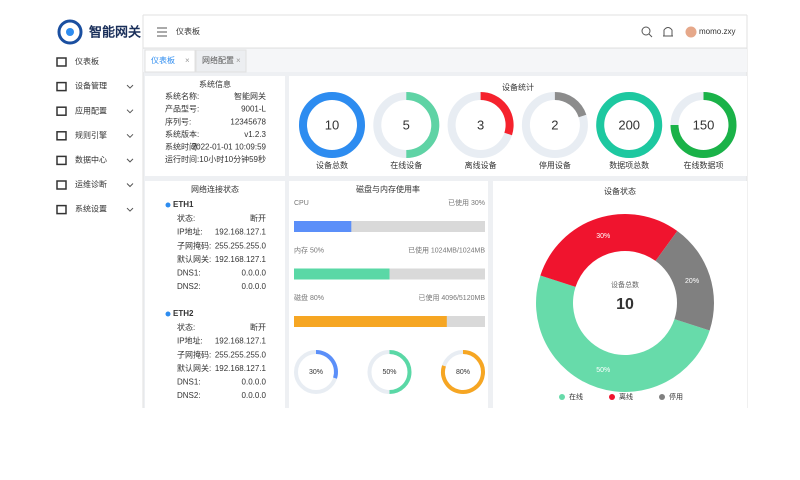 The width and height of the screenshot is (800, 480). What do you see at coordinates (518, 87) in the screenshot?
I see `panel-title: 设备统计` at bounding box center [518, 87].